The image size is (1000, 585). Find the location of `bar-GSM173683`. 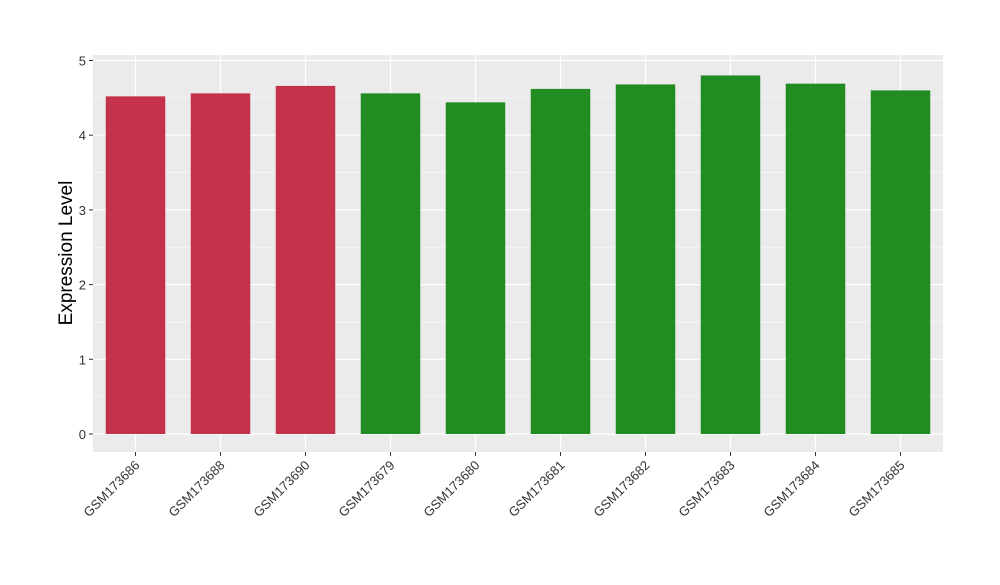

bar-GSM173683 is located at coordinates (730, 254).